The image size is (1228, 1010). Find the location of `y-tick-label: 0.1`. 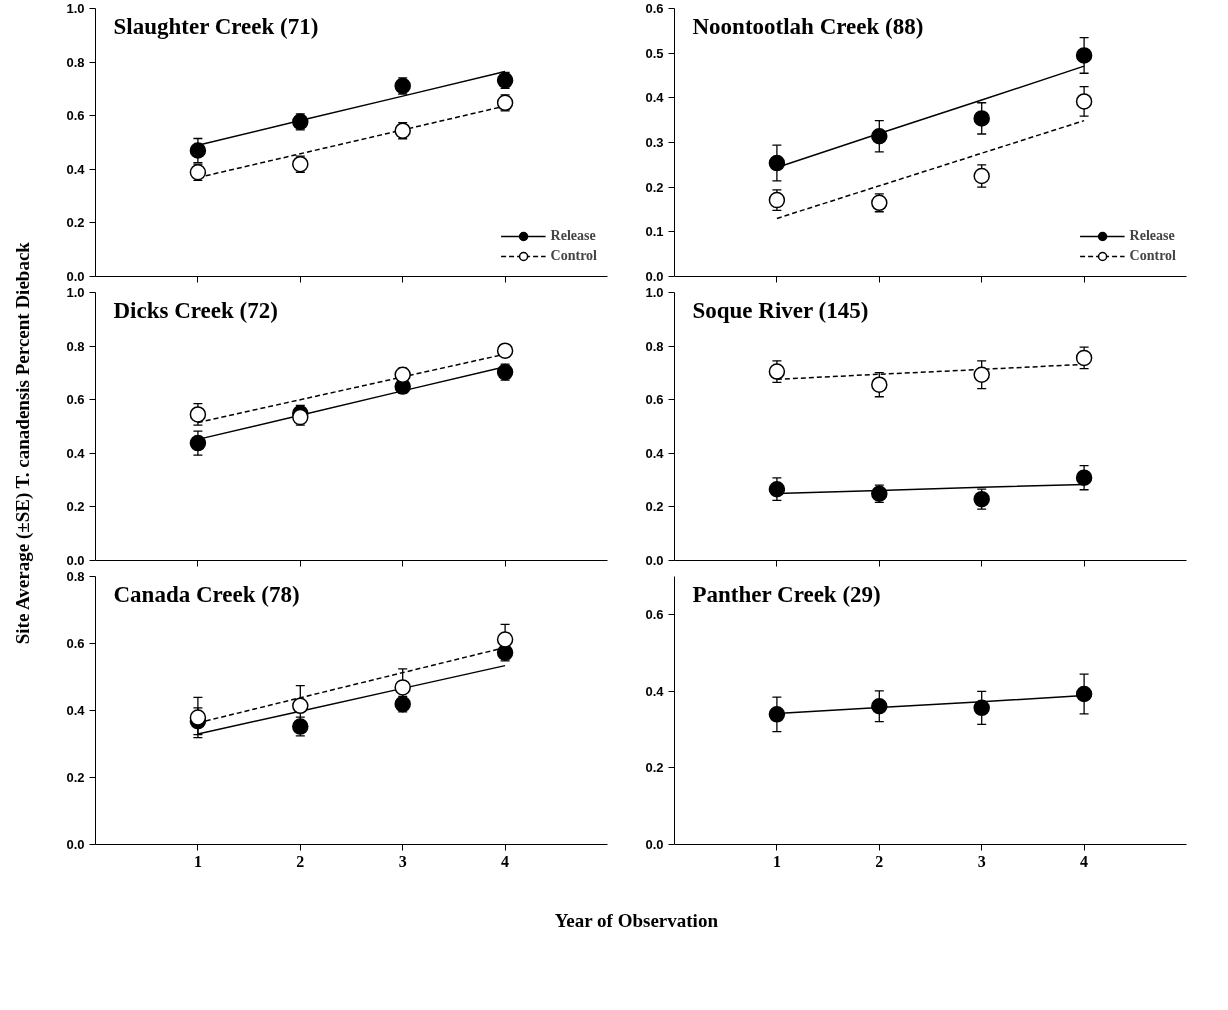

y-tick-label: 0.1 is located at coordinates (654, 232).